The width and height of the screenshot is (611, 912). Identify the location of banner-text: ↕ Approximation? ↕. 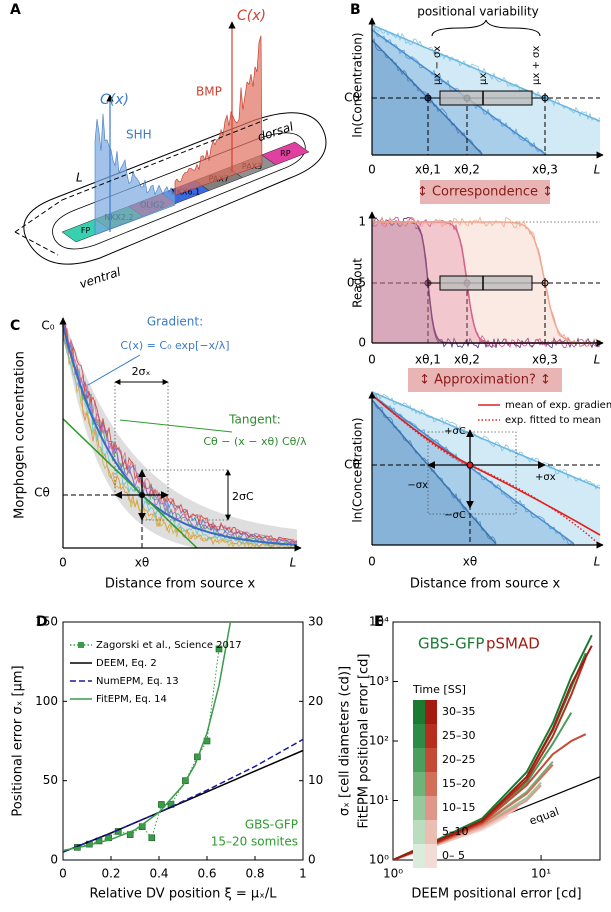
(485, 380).